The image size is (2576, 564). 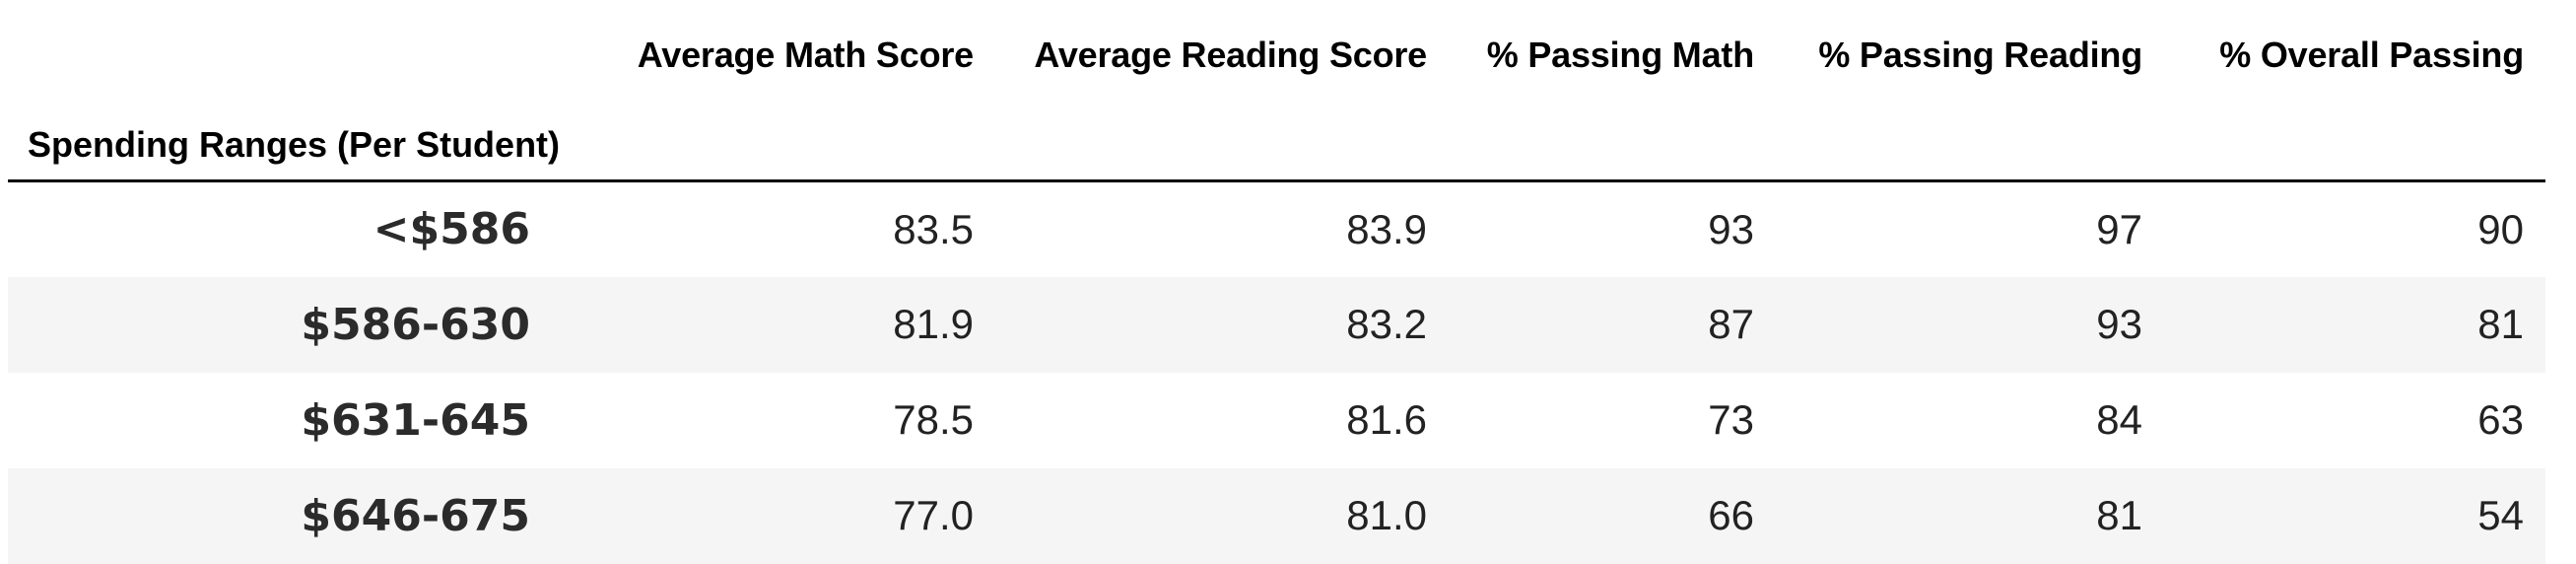 I want to click on index-name-row: Spending Ranges (Per Student), so click(x=1276, y=146).